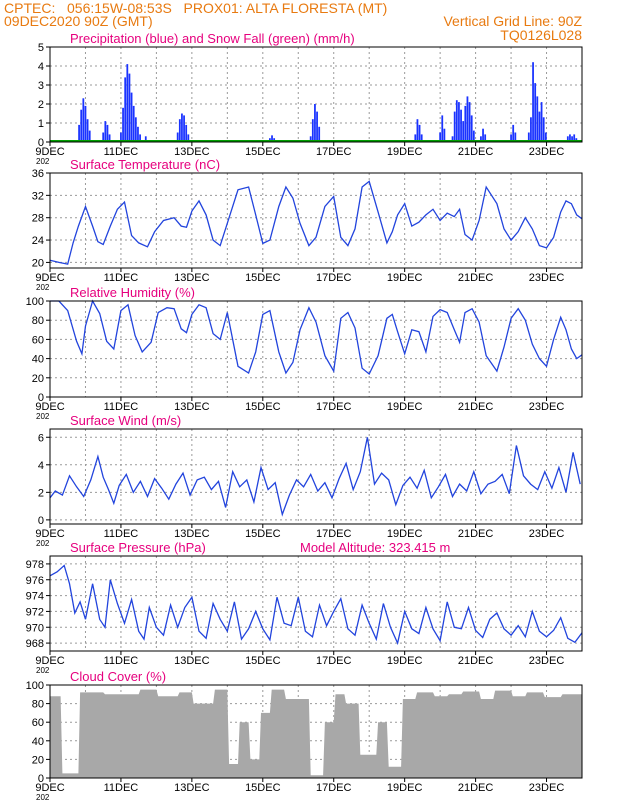  Describe the element at coordinates (78, 21) in the screenshot. I see `header-run-date: 09DEC2020 90Z (GMT)` at that location.